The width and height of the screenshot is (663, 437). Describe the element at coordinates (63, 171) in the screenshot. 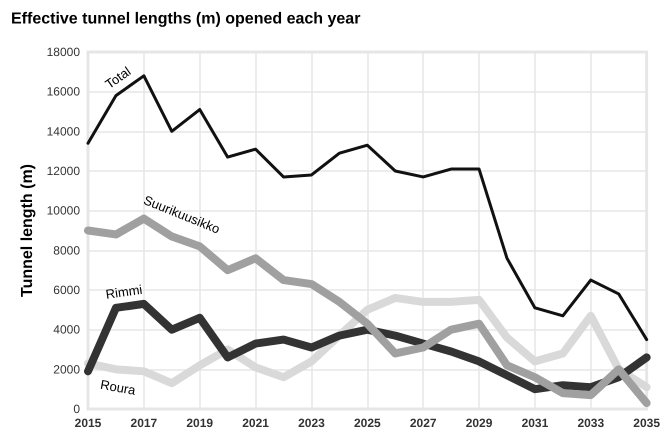

I see `y-tick-label: 12000` at that location.